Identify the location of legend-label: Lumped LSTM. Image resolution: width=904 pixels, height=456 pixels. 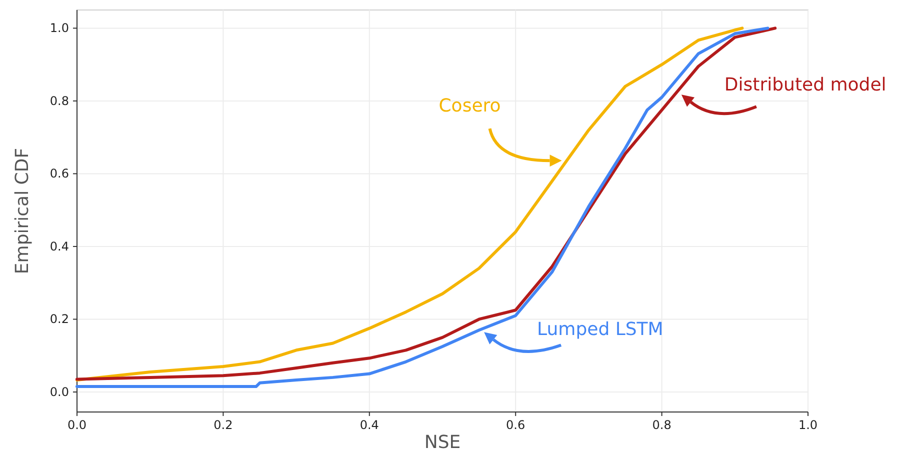
(600, 329).